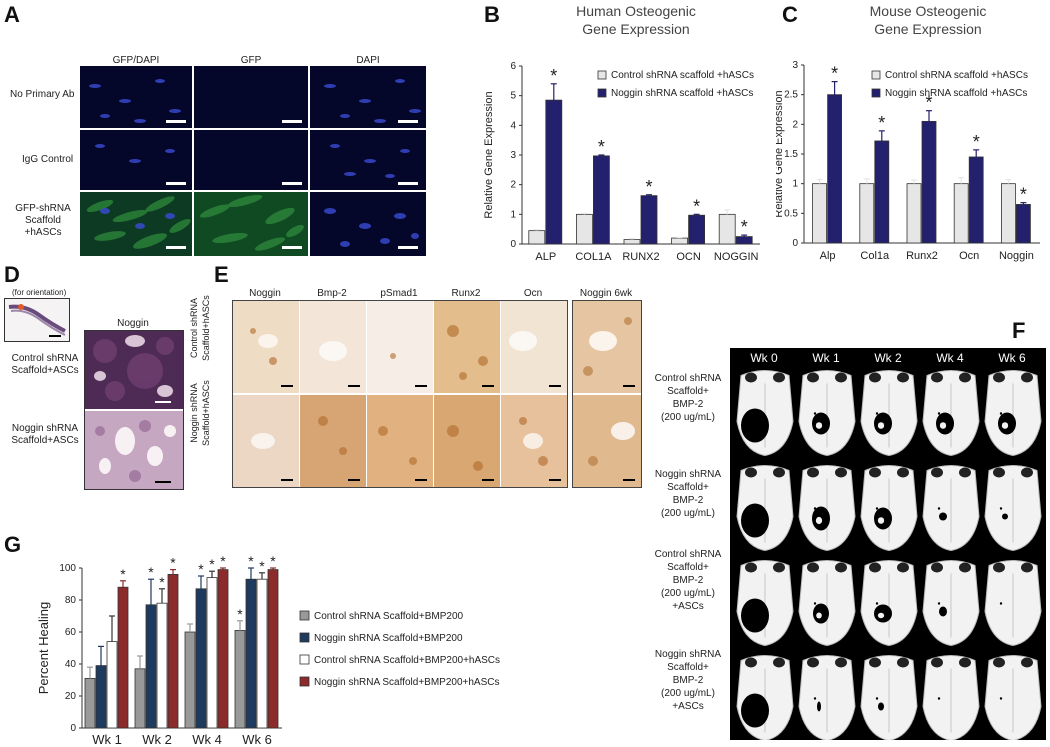 This screenshot has width=1050, height=747. Describe the element at coordinates (407, 660) in the screenshot. I see `legend-label: Control shRNA Scaffold+BMP200+hASCs` at that location.